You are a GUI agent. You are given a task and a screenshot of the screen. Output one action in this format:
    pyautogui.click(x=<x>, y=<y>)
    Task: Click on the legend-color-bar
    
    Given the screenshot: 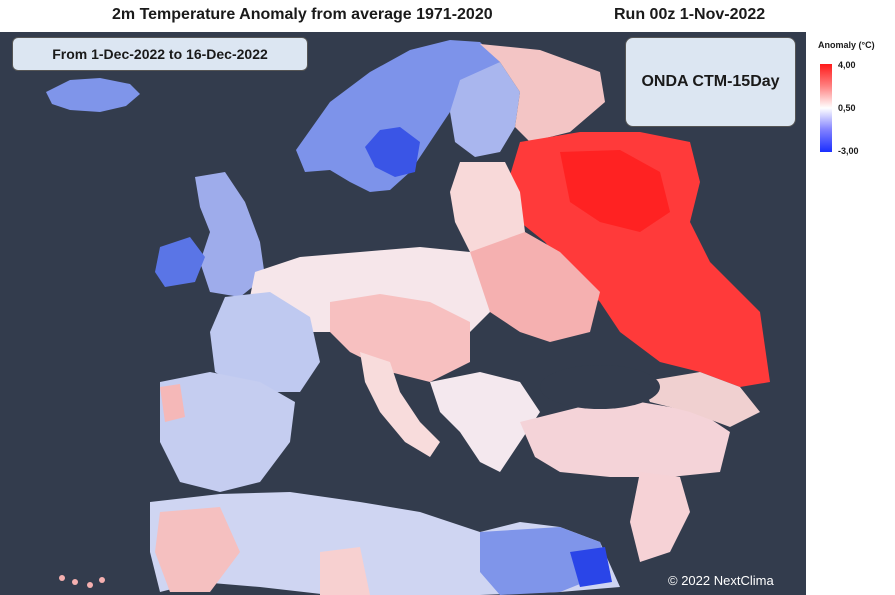 What is the action you would take?
    pyautogui.click(x=826, y=108)
    